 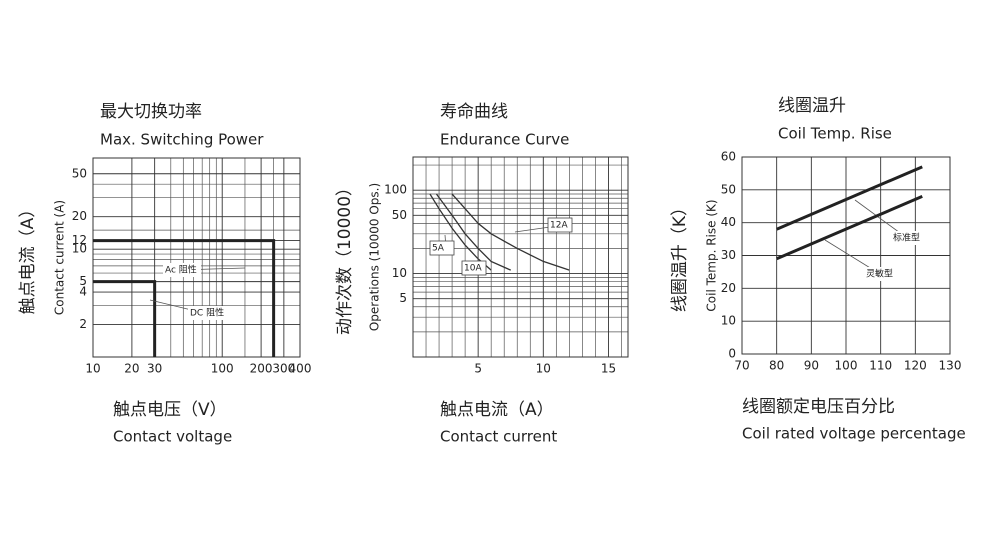 I want to click on x-axis-label: 触点电压（V）, so click(x=170, y=410).